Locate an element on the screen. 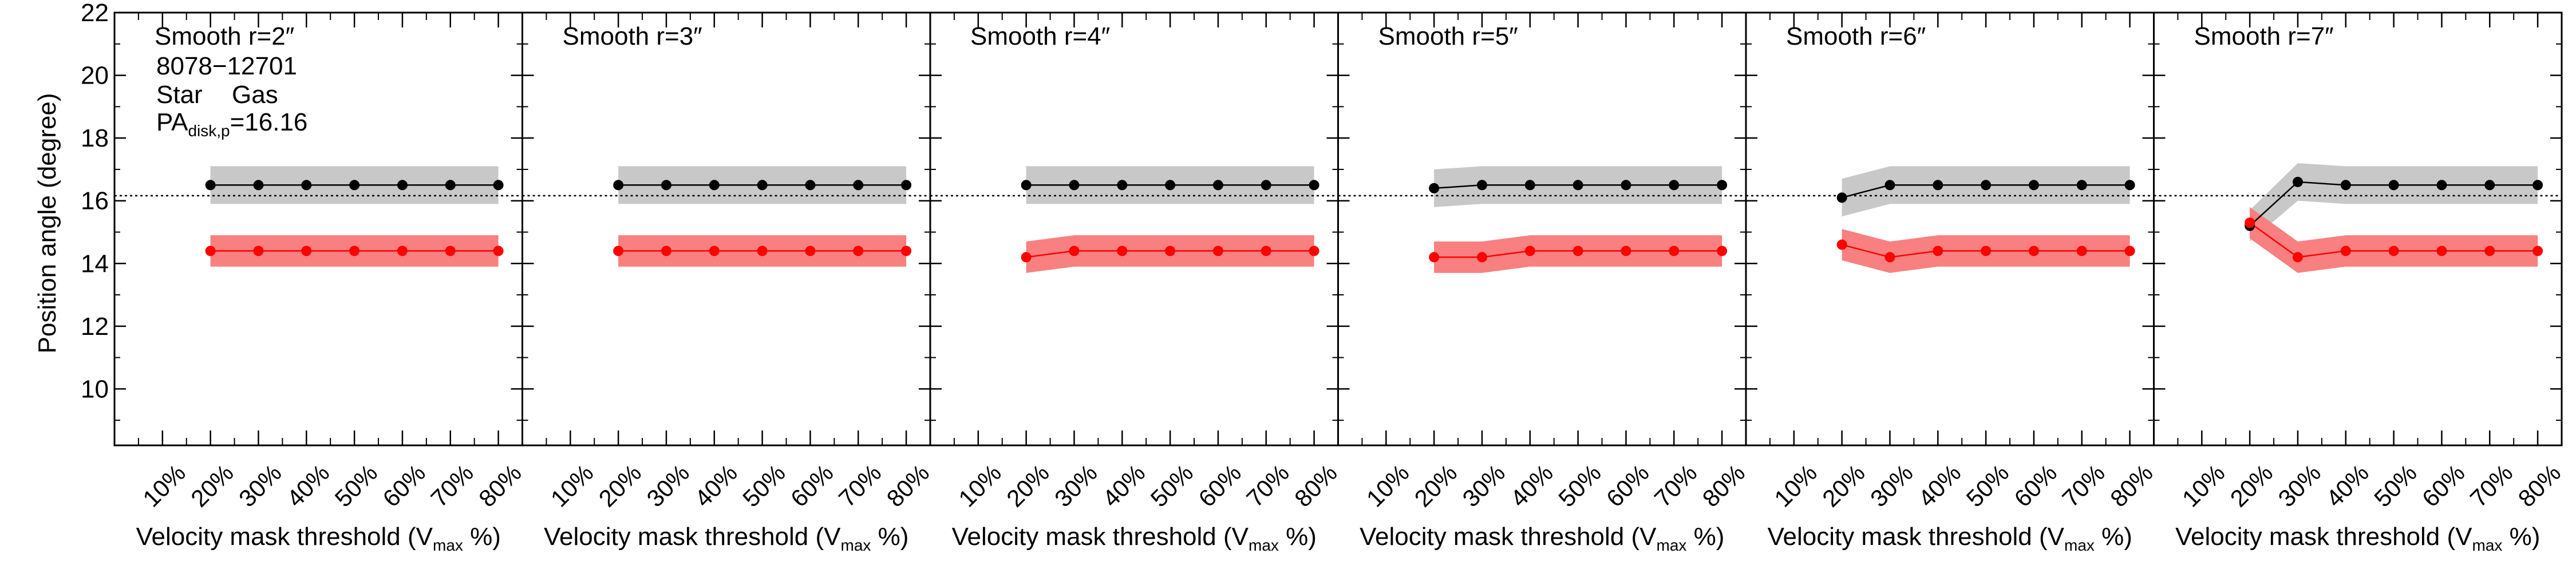  panel-title-6: Smooth r=7″ is located at coordinates (2264, 36).